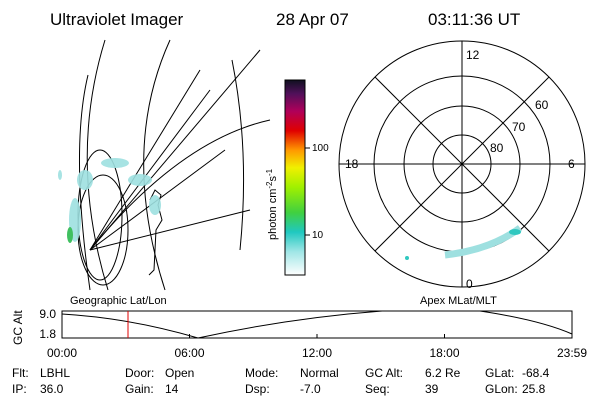 The width and height of the screenshot is (600, 400). I want to click on field-label: Gain:, so click(139, 389).